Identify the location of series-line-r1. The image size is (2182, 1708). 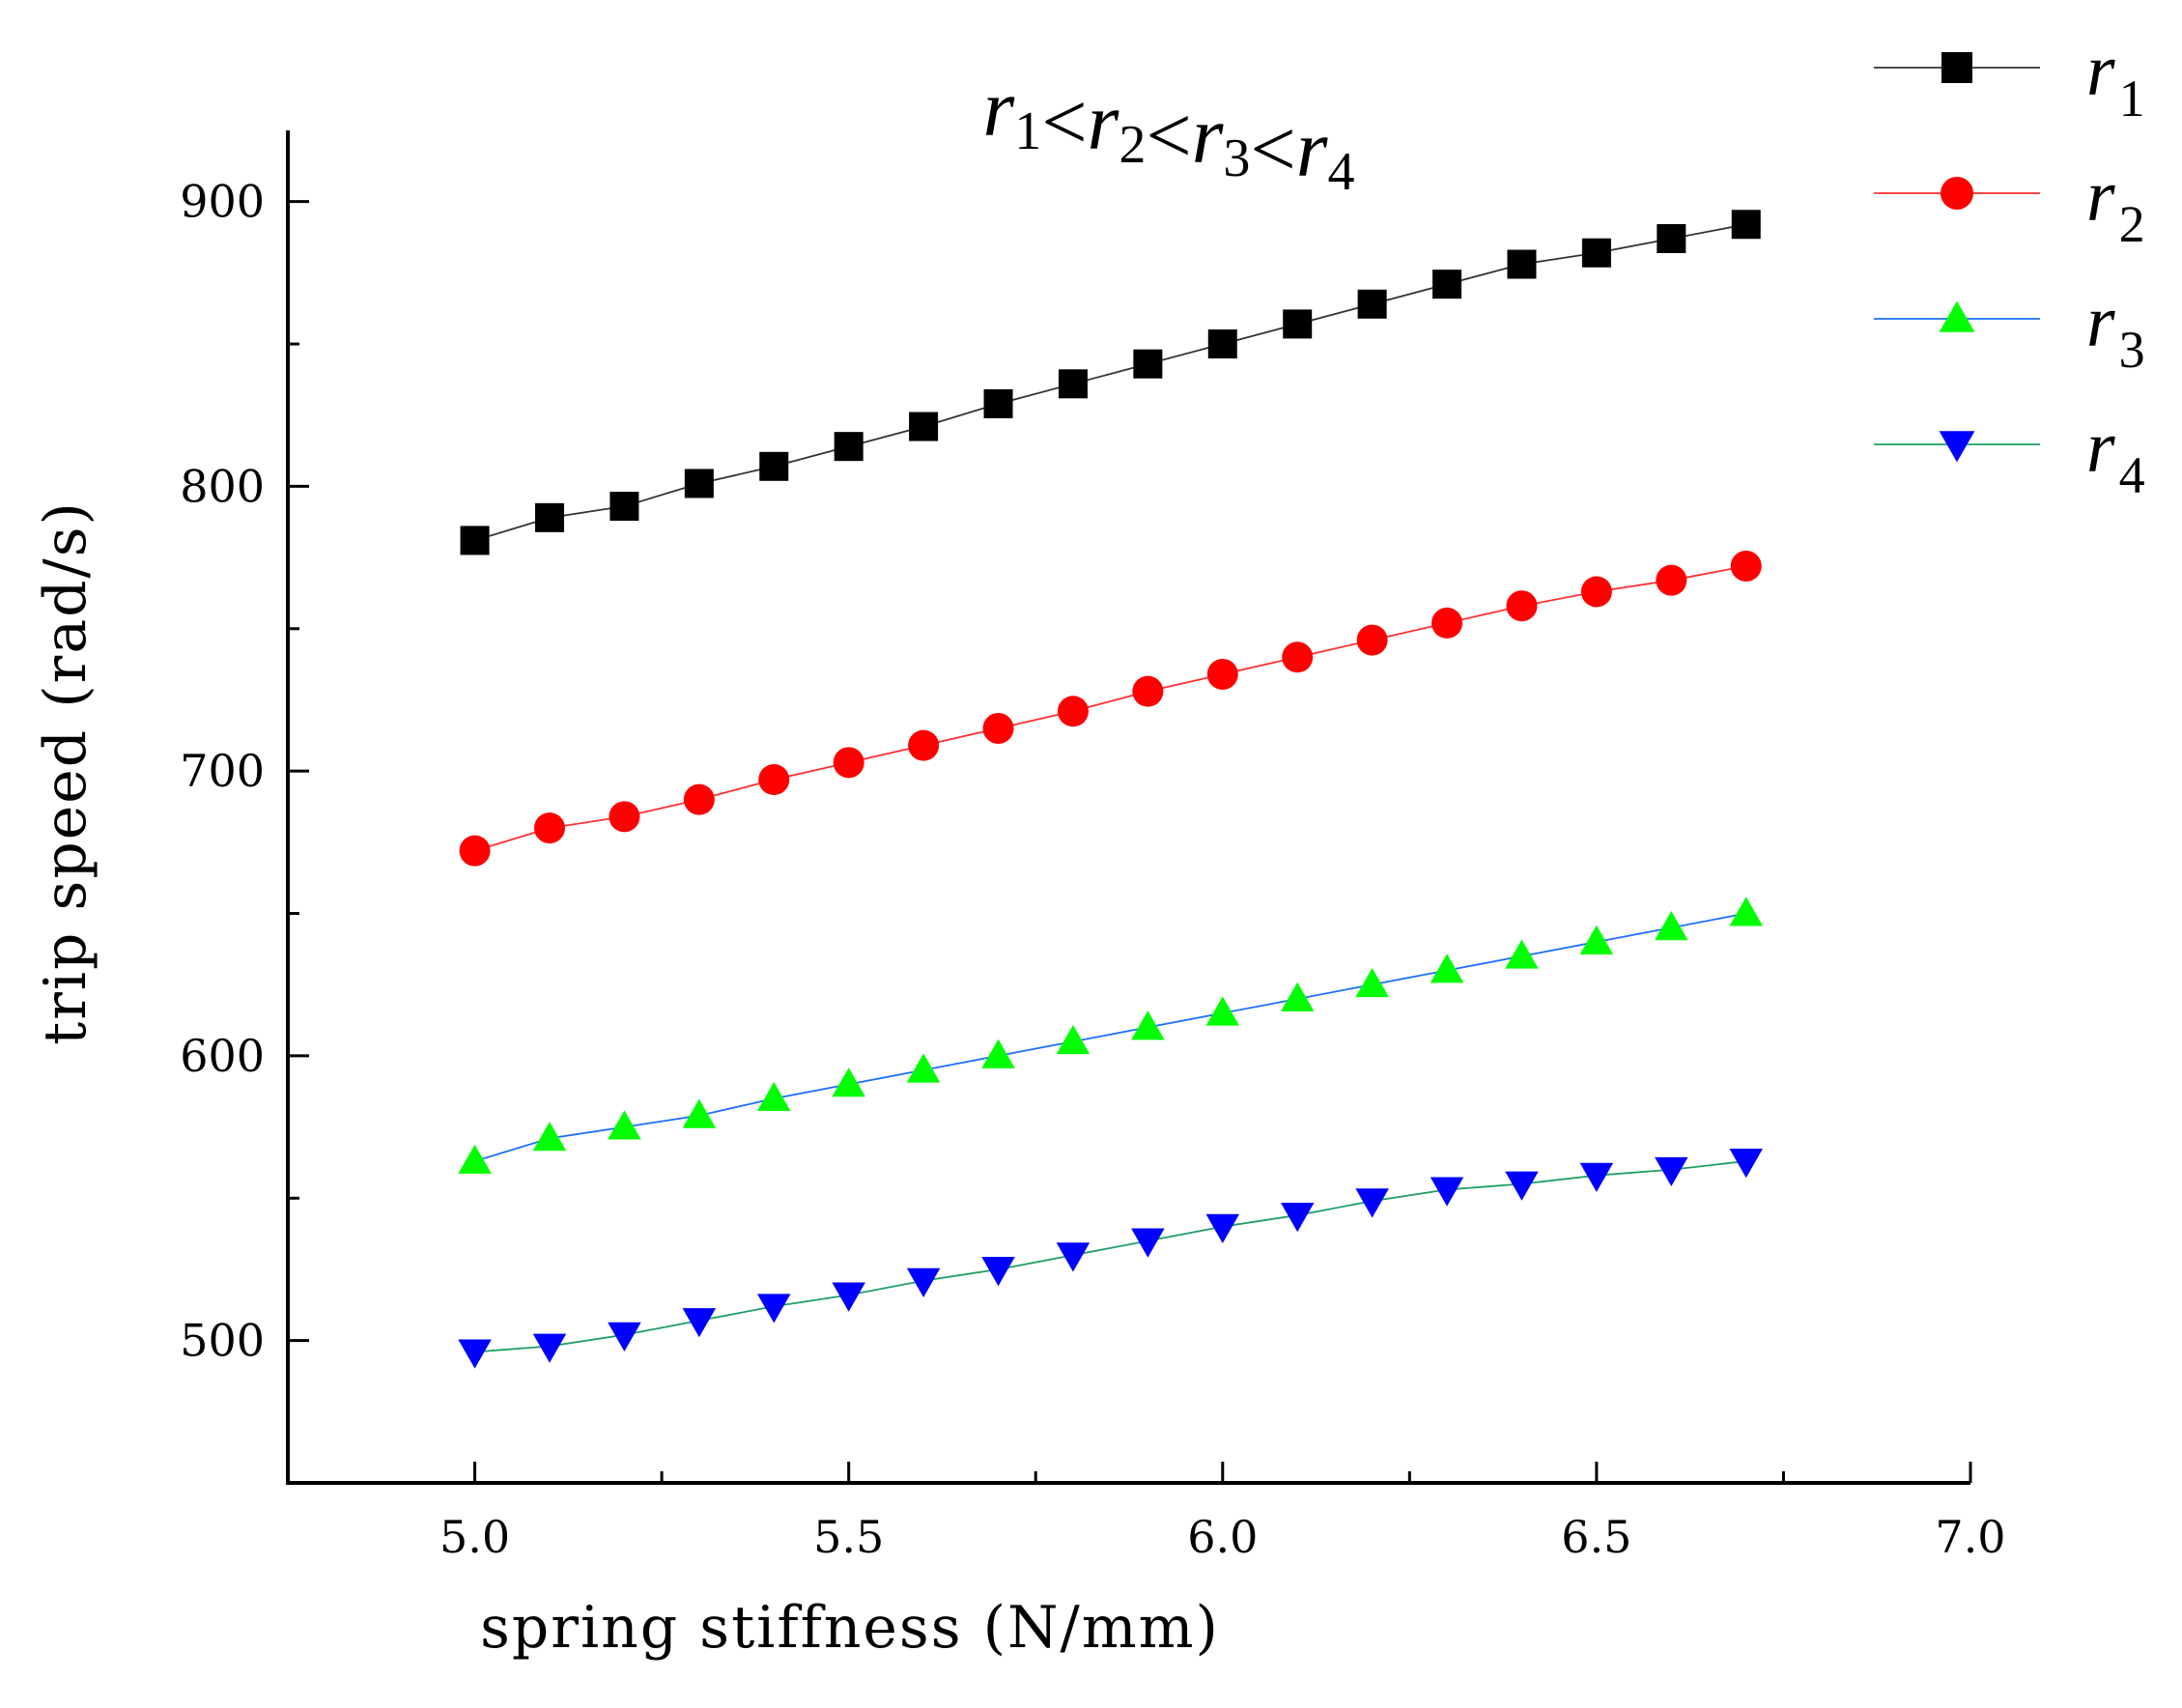
(1110, 383).